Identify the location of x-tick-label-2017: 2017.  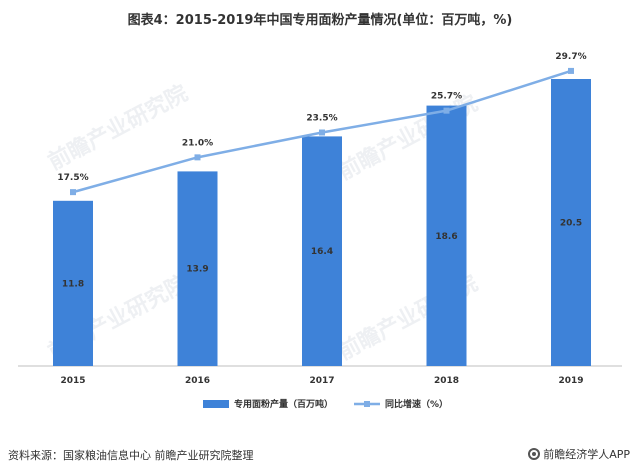
(321, 381).